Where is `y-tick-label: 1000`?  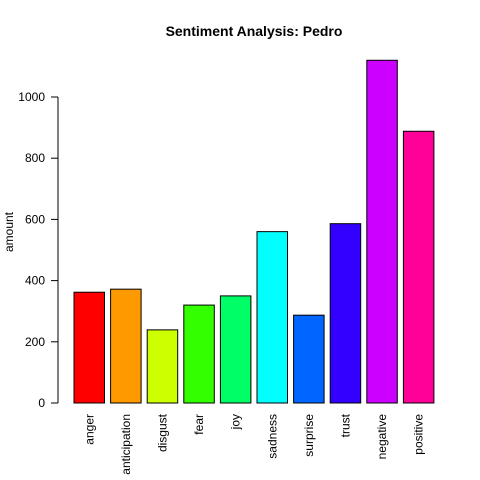
y-tick-label: 1000 is located at coordinates (31, 97).